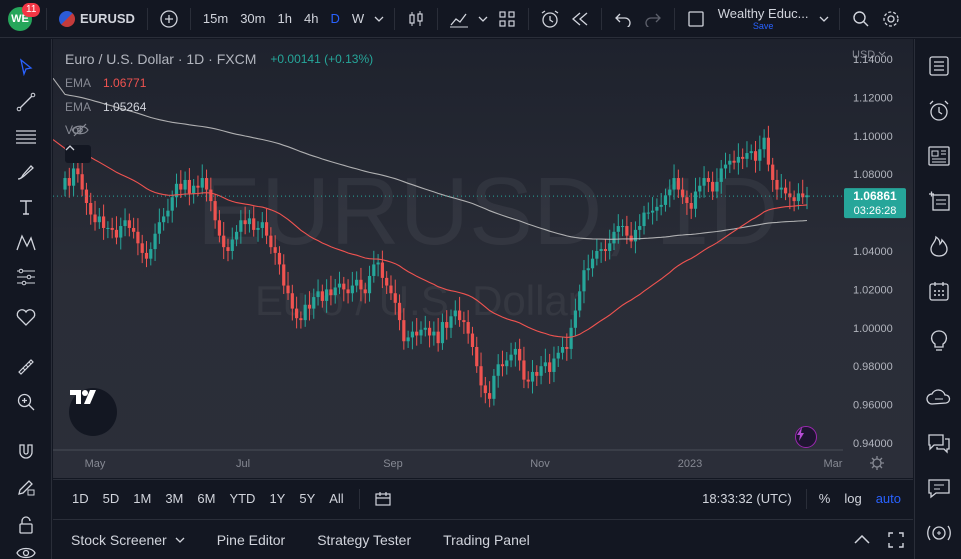 The width and height of the screenshot is (961, 559). I want to click on watchlist-button, so click(939, 66).